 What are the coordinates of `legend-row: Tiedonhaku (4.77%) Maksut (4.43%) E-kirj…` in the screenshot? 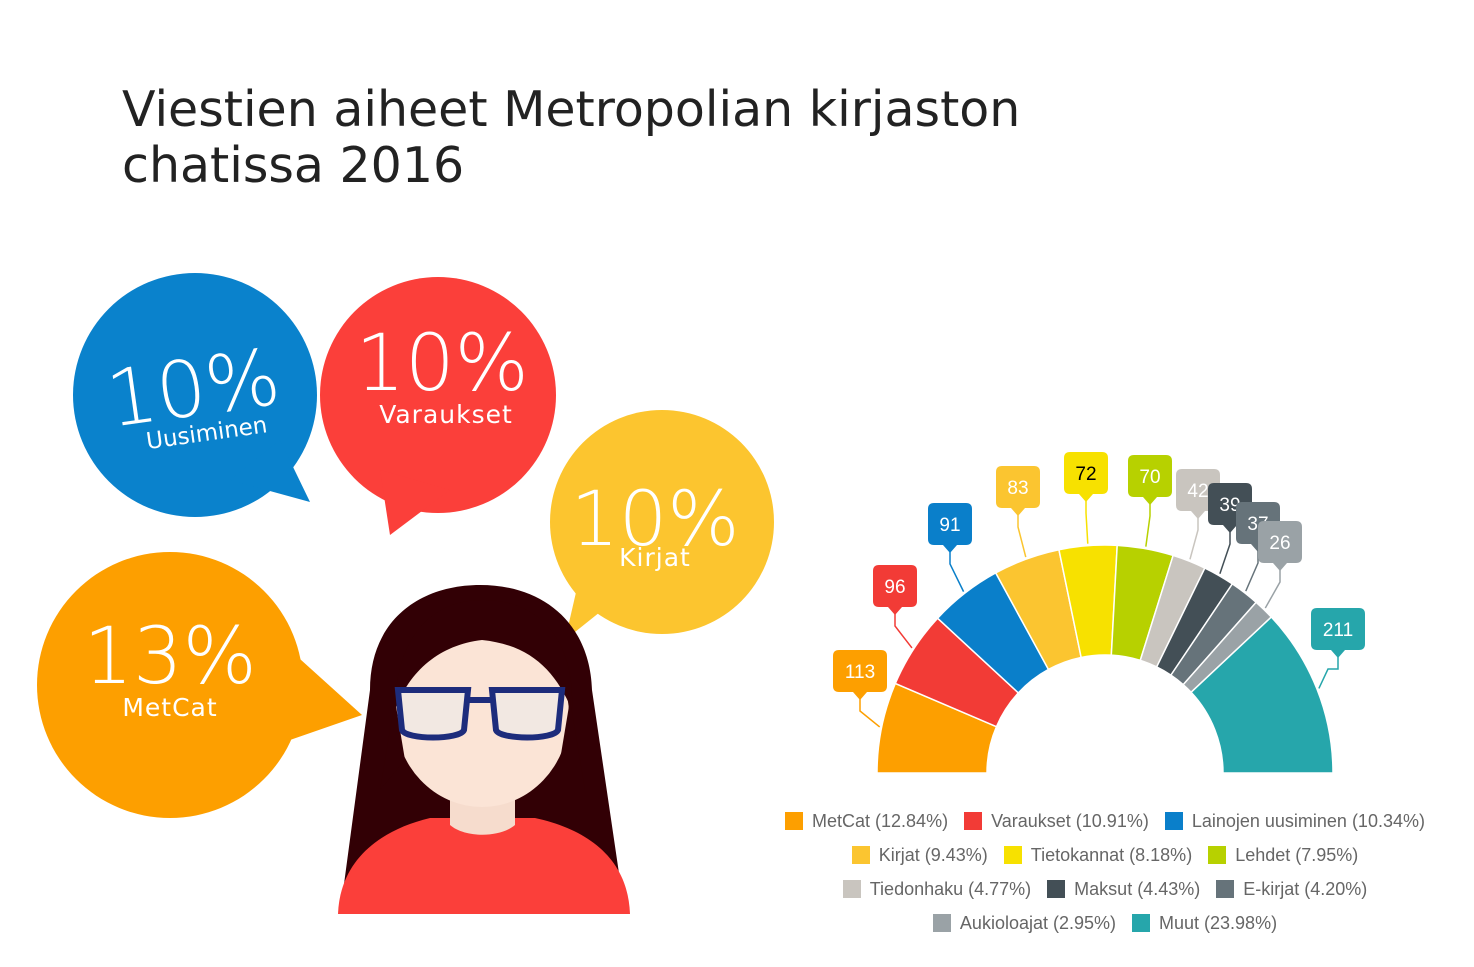 It's located at (1105, 889).